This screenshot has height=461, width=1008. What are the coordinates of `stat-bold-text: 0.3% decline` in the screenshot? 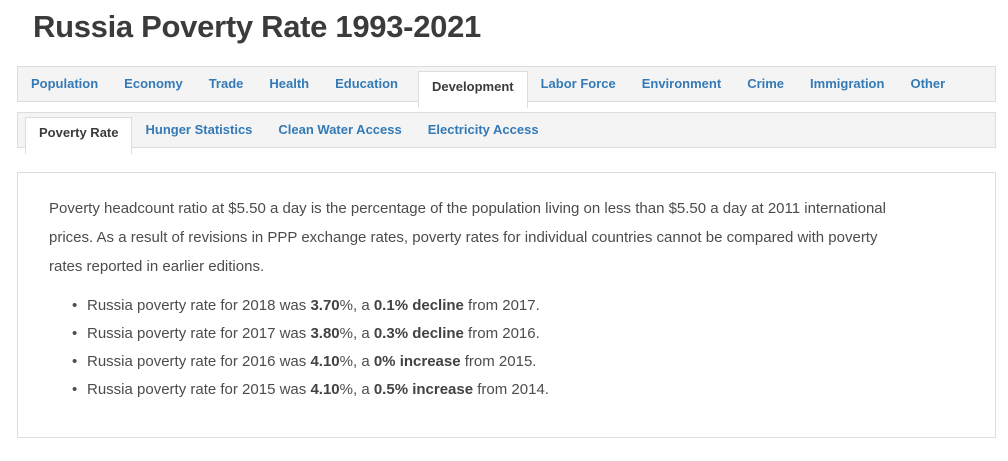 It's located at (418, 333).